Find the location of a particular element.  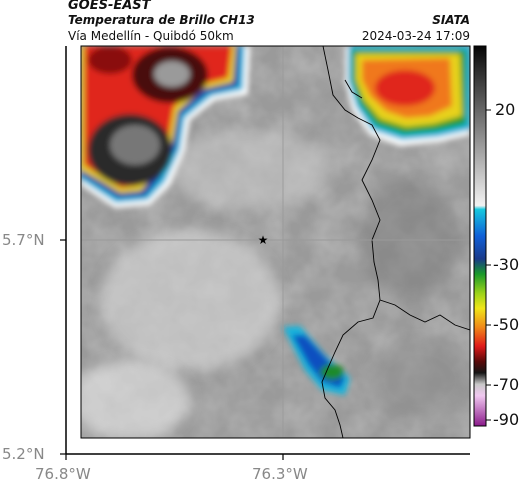

product-title: Temperatura de Brillo CH13 is located at coordinates (161, 20).